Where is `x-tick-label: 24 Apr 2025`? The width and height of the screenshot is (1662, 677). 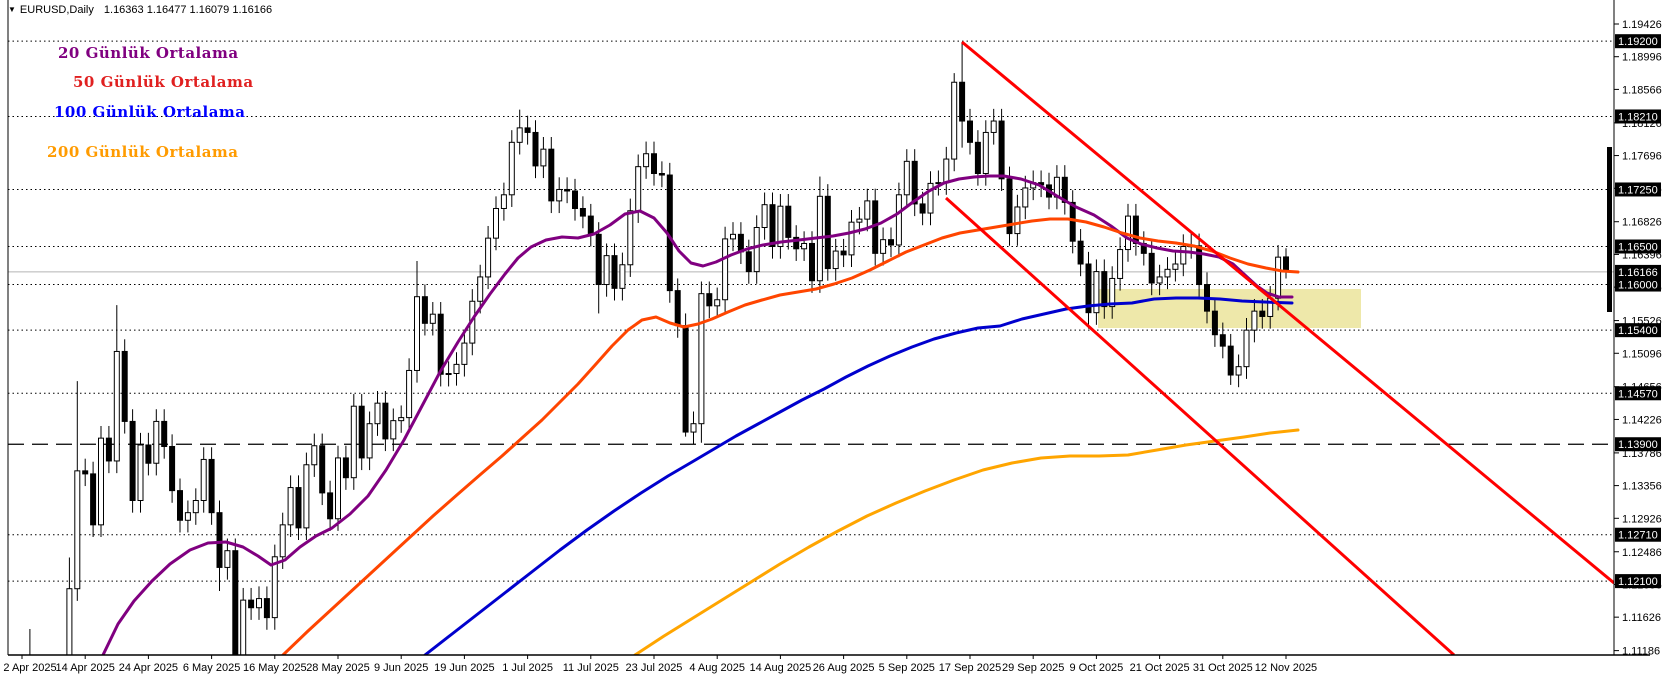
x-tick-label: 24 Apr 2025 is located at coordinates (148, 668).